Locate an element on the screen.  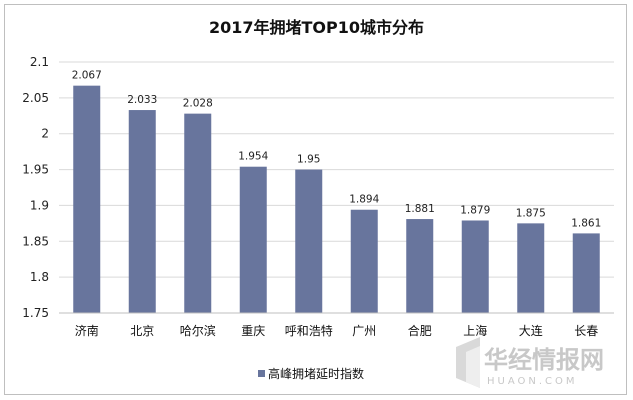
category-label: 济南 is located at coordinates (87, 330).